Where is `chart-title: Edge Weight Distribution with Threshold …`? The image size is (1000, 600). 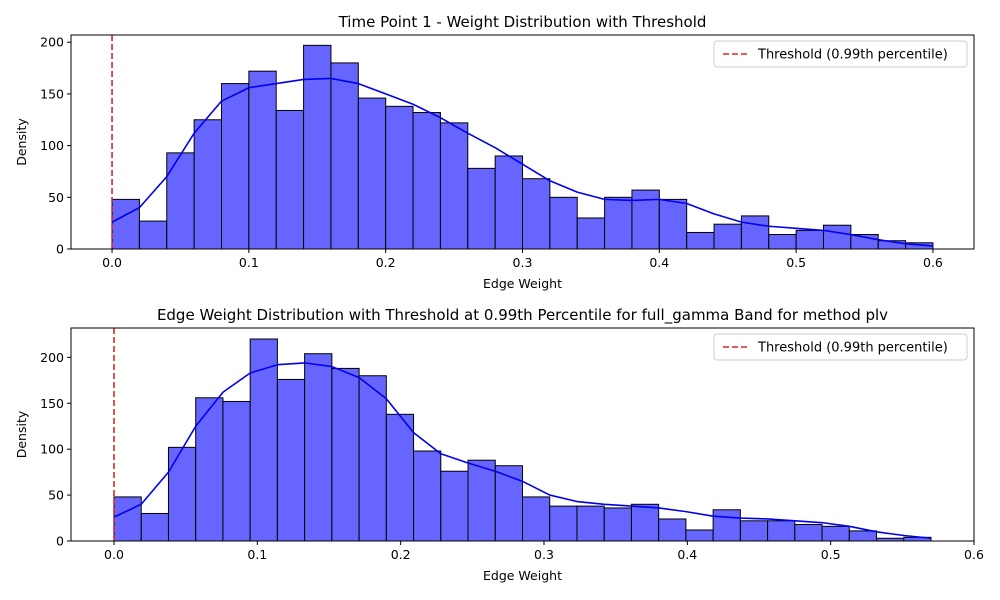 chart-title: Edge Weight Distribution with Threshold … is located at coordinates (522, 315).